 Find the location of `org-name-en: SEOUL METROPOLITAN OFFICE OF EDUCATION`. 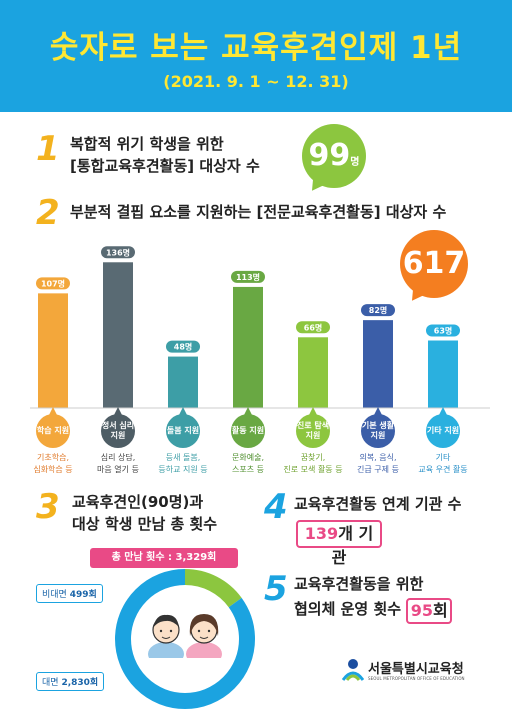

org-name-en: SEOUL METROPOLITAN OFFICE OF EDUCATION is located at coordinates (416, 678).